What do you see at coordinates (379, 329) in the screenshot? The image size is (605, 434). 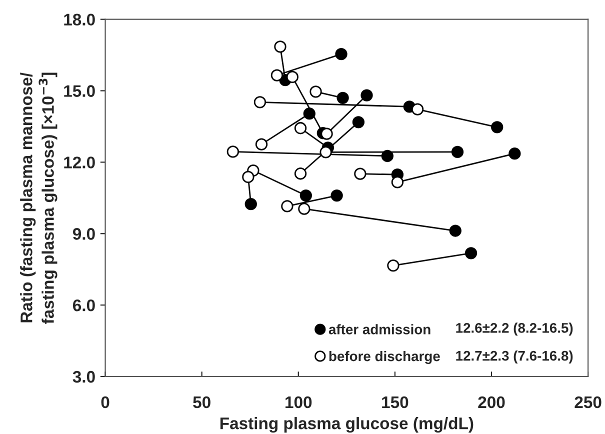 I see `legend-label: after admission` at bounding box center [379, 329].